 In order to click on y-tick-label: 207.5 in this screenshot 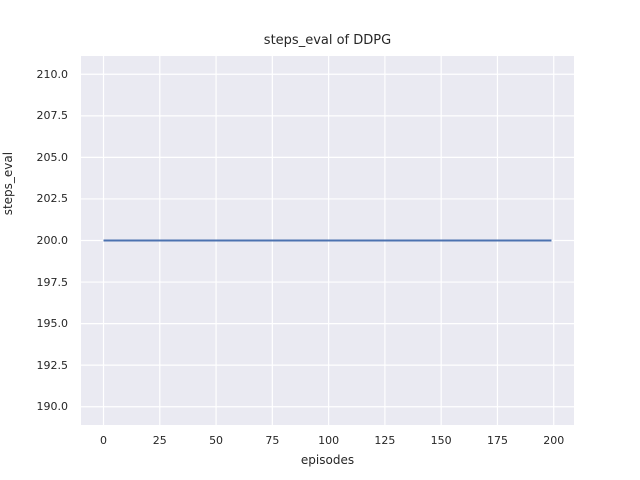, I will do `click(52, 116)`.